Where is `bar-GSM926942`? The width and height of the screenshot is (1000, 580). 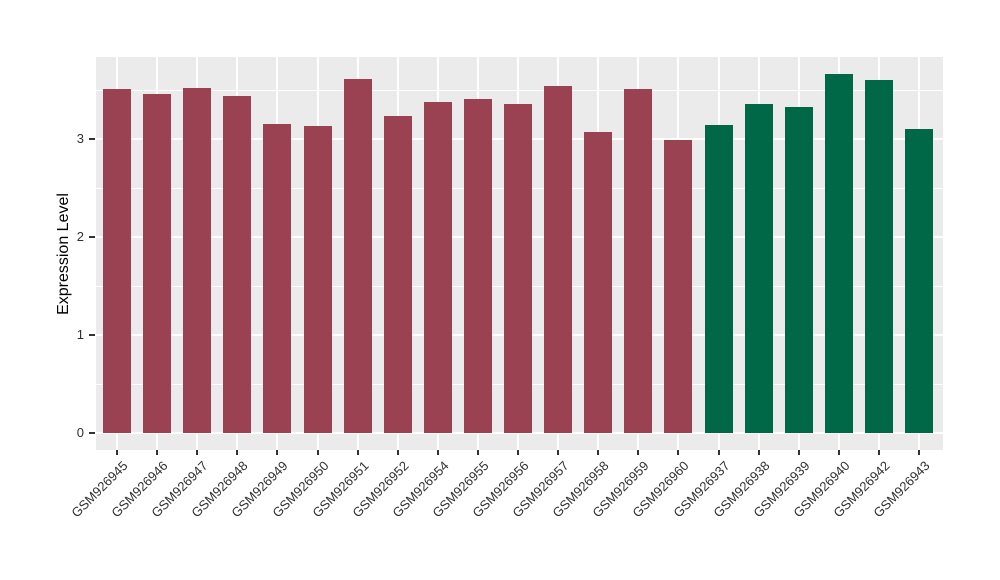 bar-GSM926942 is located at coordinates (878, 256).